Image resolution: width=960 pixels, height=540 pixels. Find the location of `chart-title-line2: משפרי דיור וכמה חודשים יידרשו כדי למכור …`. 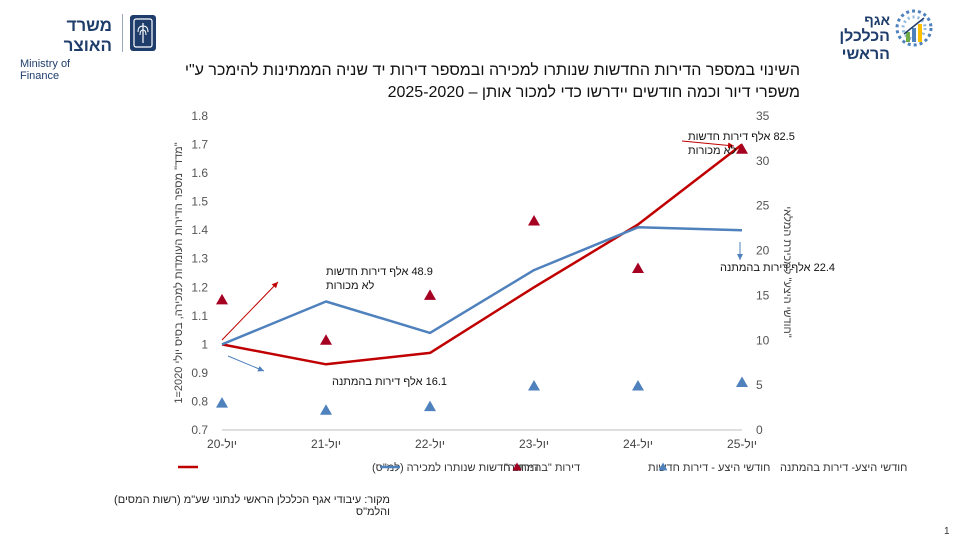

chart-title-line2: משפרי דיור וכמה חודשים יידרשו כדי למכור … is located at coordinates (593, 92).